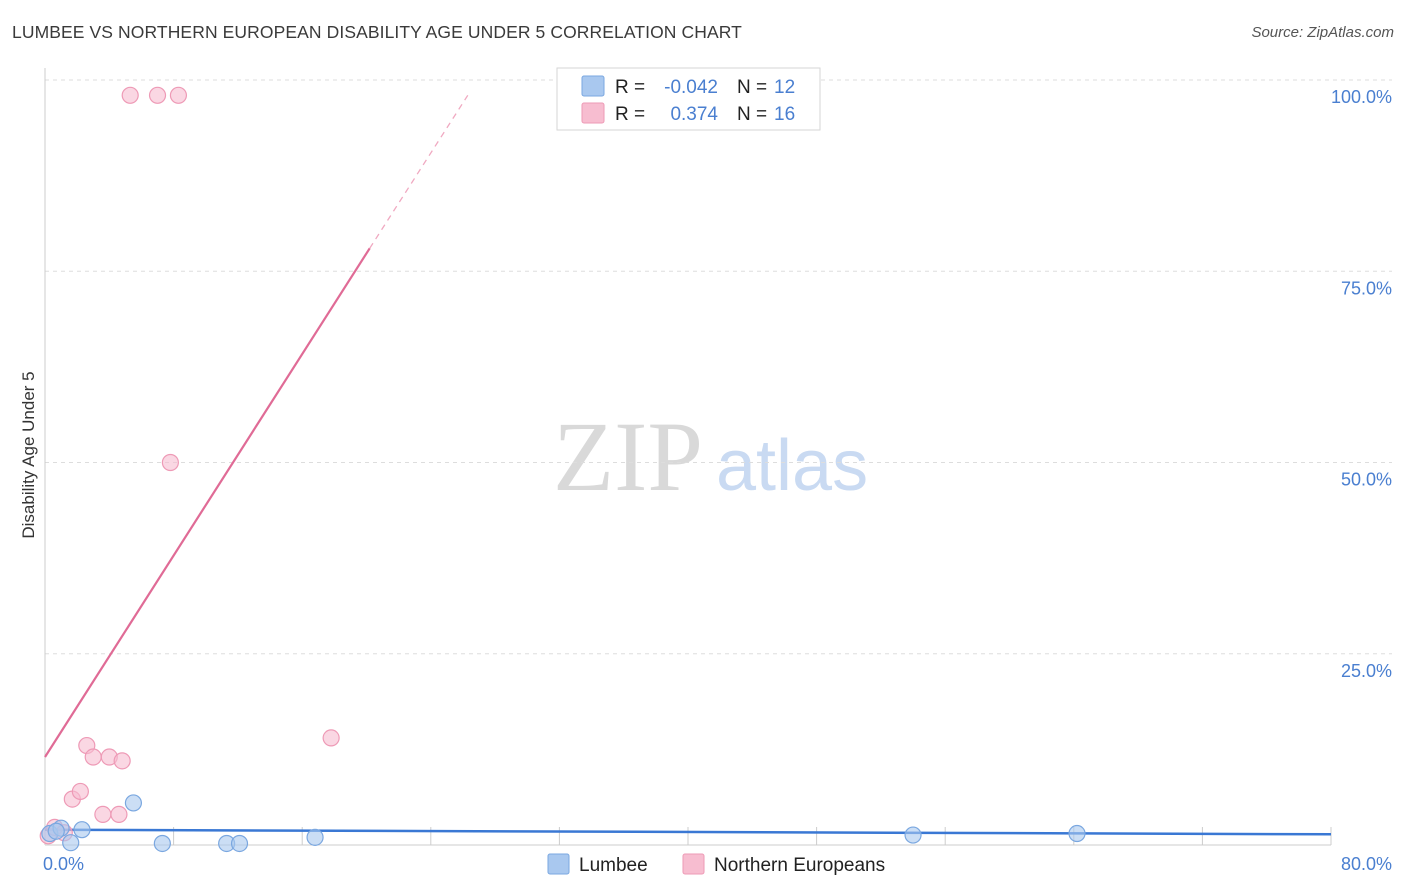 The width and height of the screenshot is (1406, 892). What do you see at coordinates (593, 113) in the screenshot?
I see `legend-swatch-northern-europeans` at bounding box center [593, 113].